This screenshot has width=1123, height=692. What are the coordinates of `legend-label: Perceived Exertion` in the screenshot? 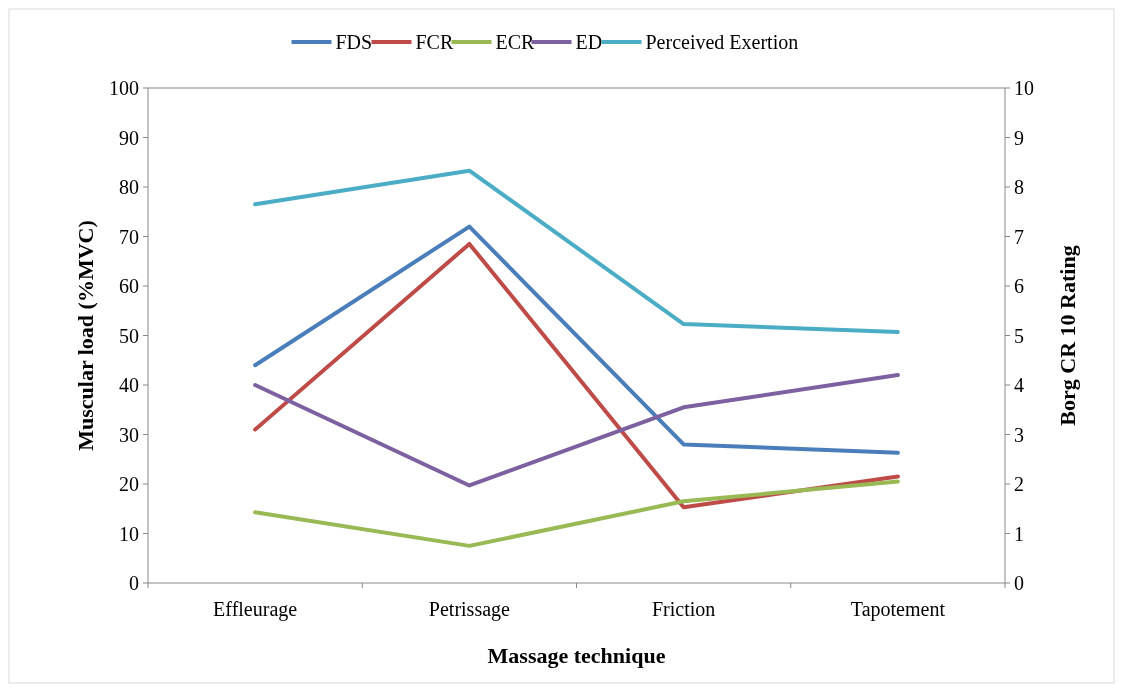 It's located at (722, 42).